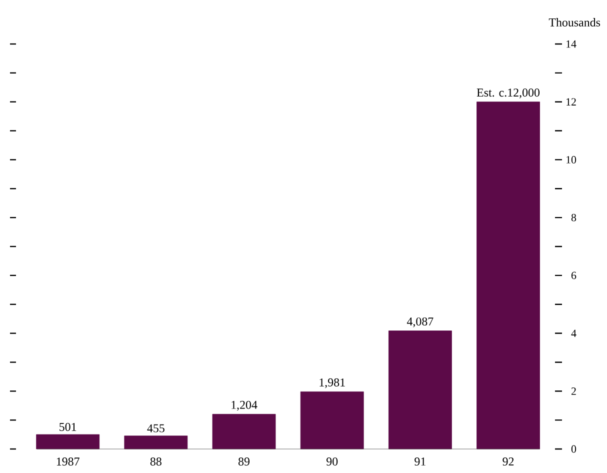 The image size is (607, 473). What do you see at coordinates (573, 218) in the screenshot?
I see `y-tick-label: 8` at bounding box center [573, 218].